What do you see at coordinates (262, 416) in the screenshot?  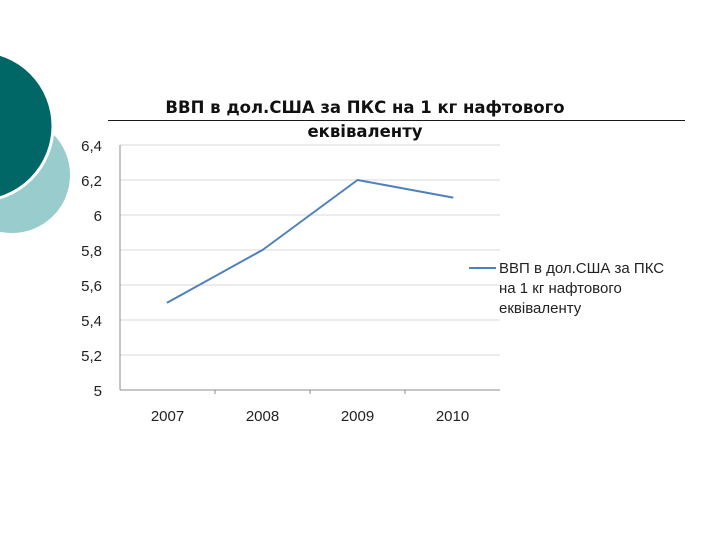 I see `x-tick-label: 2008` at bounding box center [262, 416].